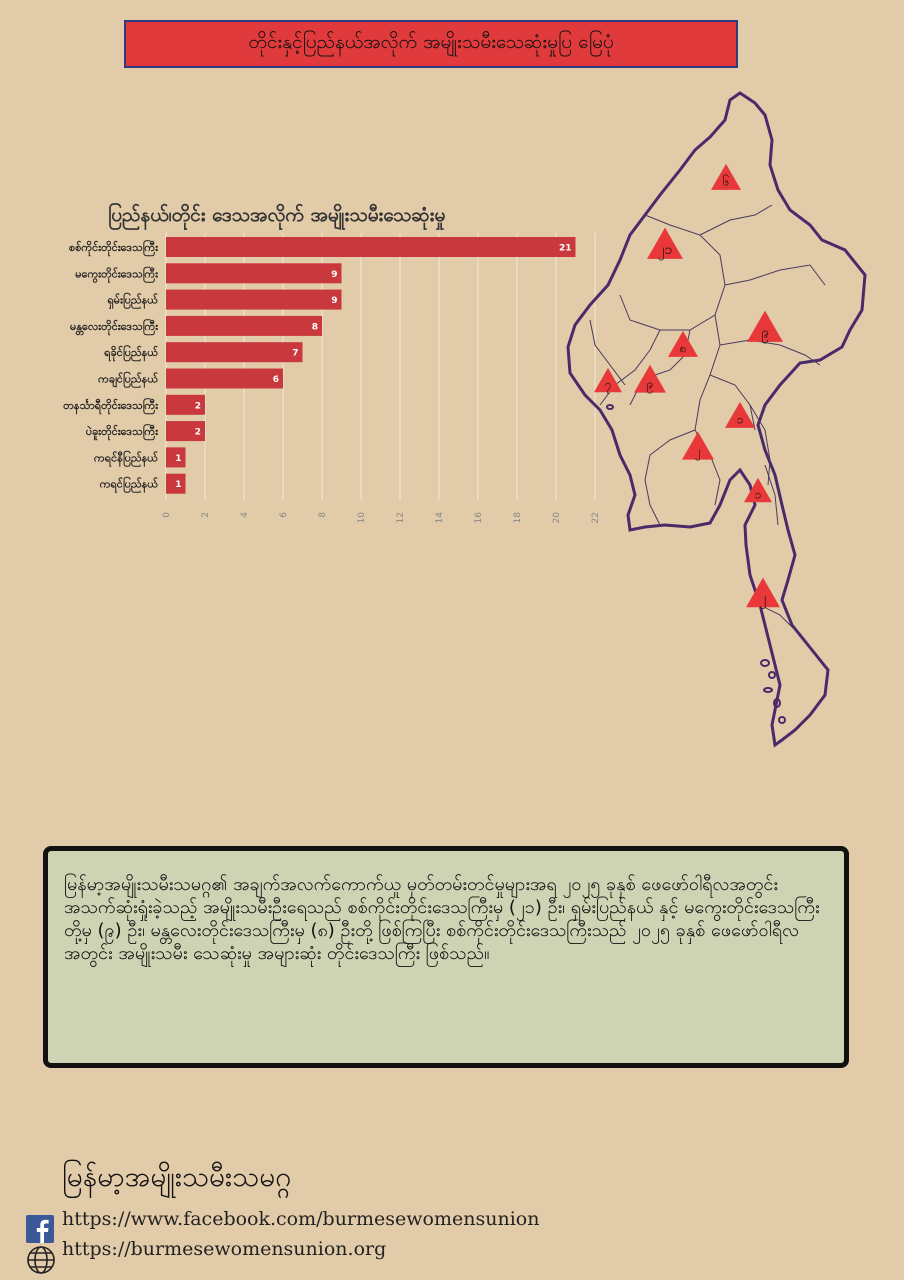 Image resolution: width=904 pixels, height=1280 pixels. I want to click on category-label: ရှမ်းပြည်နယ်, so click(132, 301).